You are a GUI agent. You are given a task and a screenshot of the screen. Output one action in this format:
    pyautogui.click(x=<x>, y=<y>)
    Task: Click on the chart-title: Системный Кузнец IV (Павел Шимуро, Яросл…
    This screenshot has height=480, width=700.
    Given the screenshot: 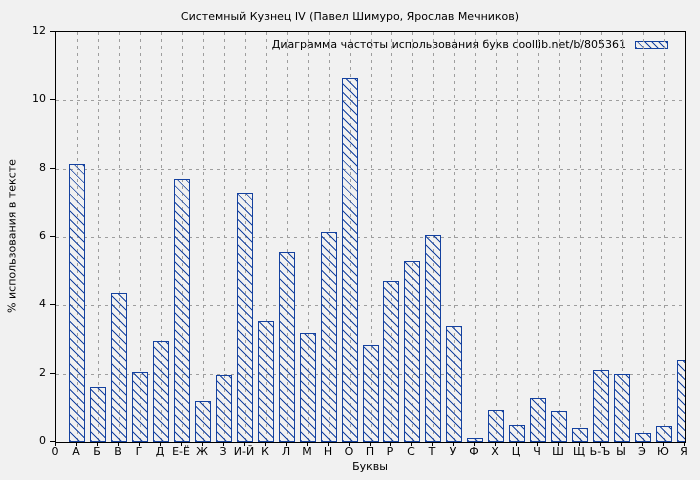 What is the action you would take?
    pyautogui.click(x=350, y=16)
    